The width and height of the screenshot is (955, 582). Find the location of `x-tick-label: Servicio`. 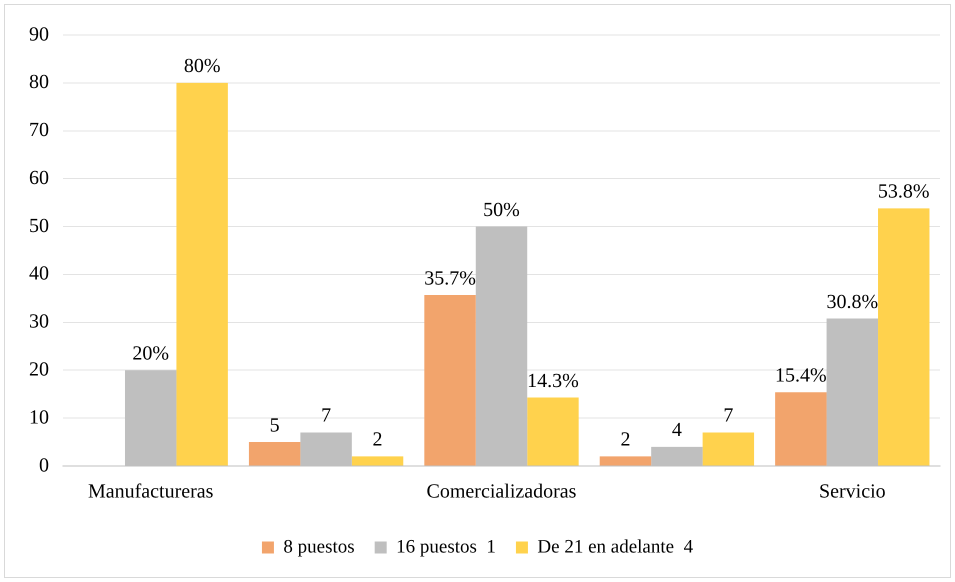

x-tick-label: Servicio is located at coordinates (852, 491).